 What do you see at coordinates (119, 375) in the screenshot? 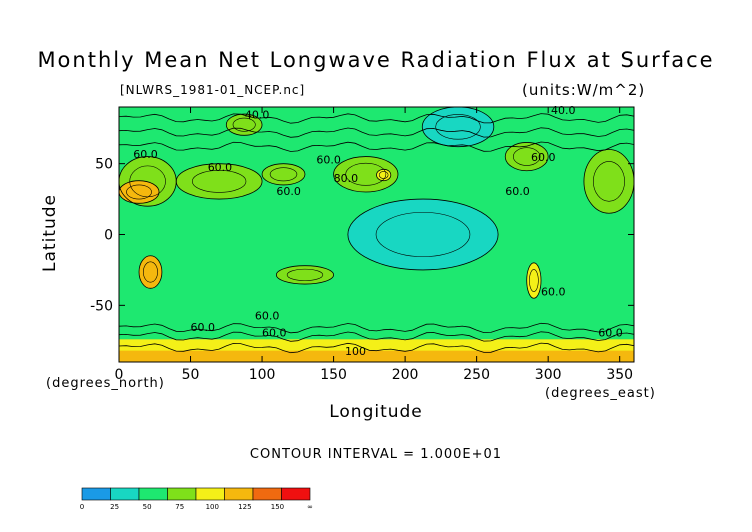
I see `x-tick-label: 0` at bounding box center [119, 375].